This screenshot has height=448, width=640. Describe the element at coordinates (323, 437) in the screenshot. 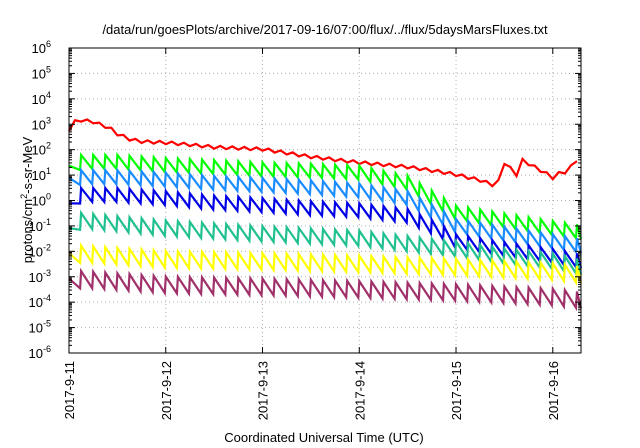

I see `x-axis-title: Coordinated Universal Time (UTC)` at that location.